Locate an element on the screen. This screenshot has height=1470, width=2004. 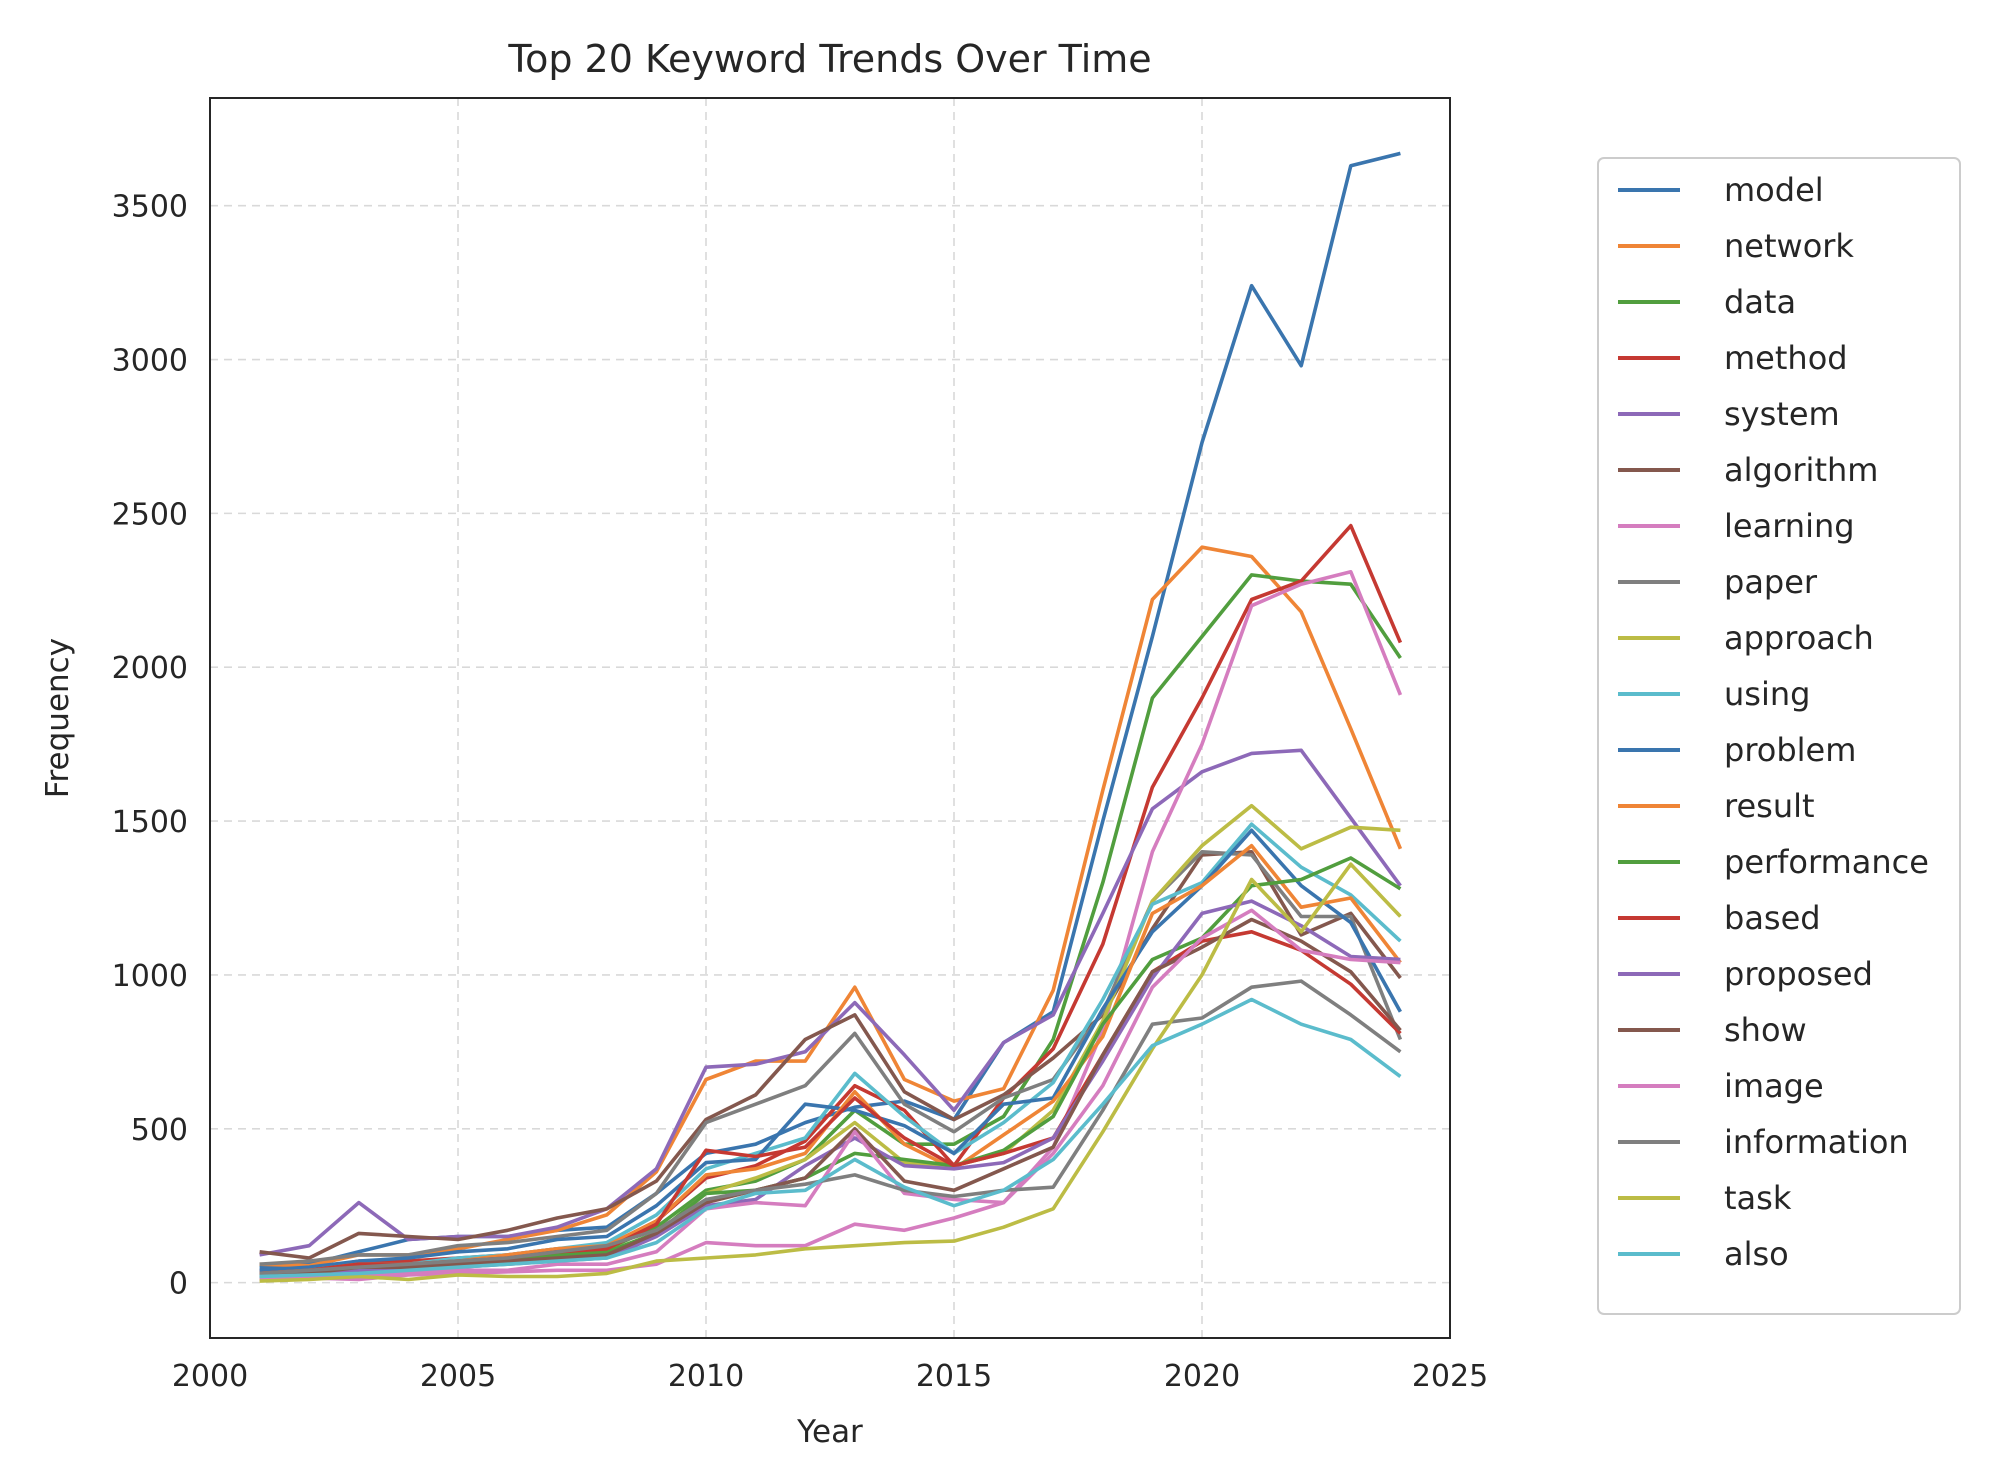
x-tick-label: 2000 is located at coordinates (210, 1376).